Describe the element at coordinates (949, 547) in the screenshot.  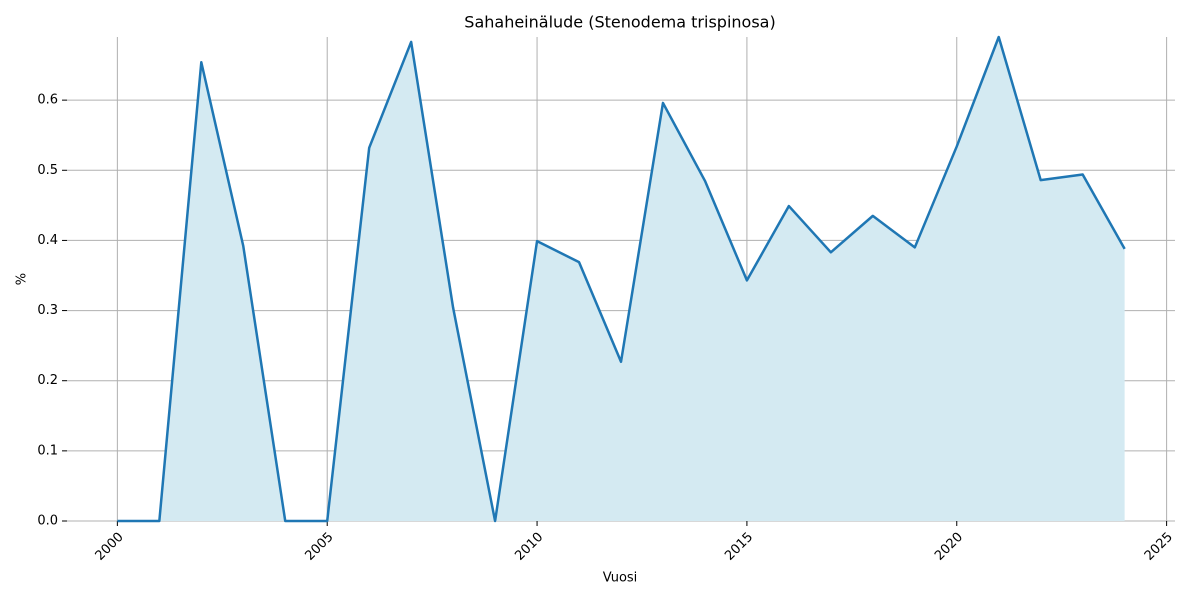
I see `x-tick-label: 2020` at that location.